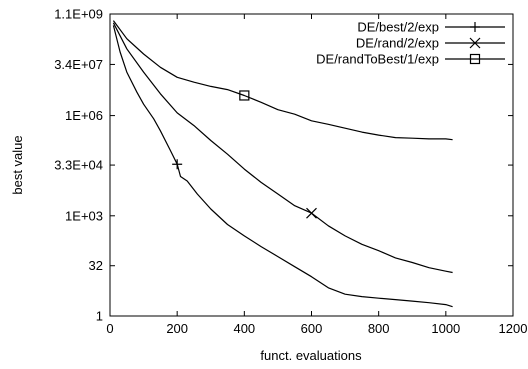  What do you see at coordinates (78, 64) in the screenshot?
I see `y-tick-label: 3.4E+07` at bounding box center [78, 64].